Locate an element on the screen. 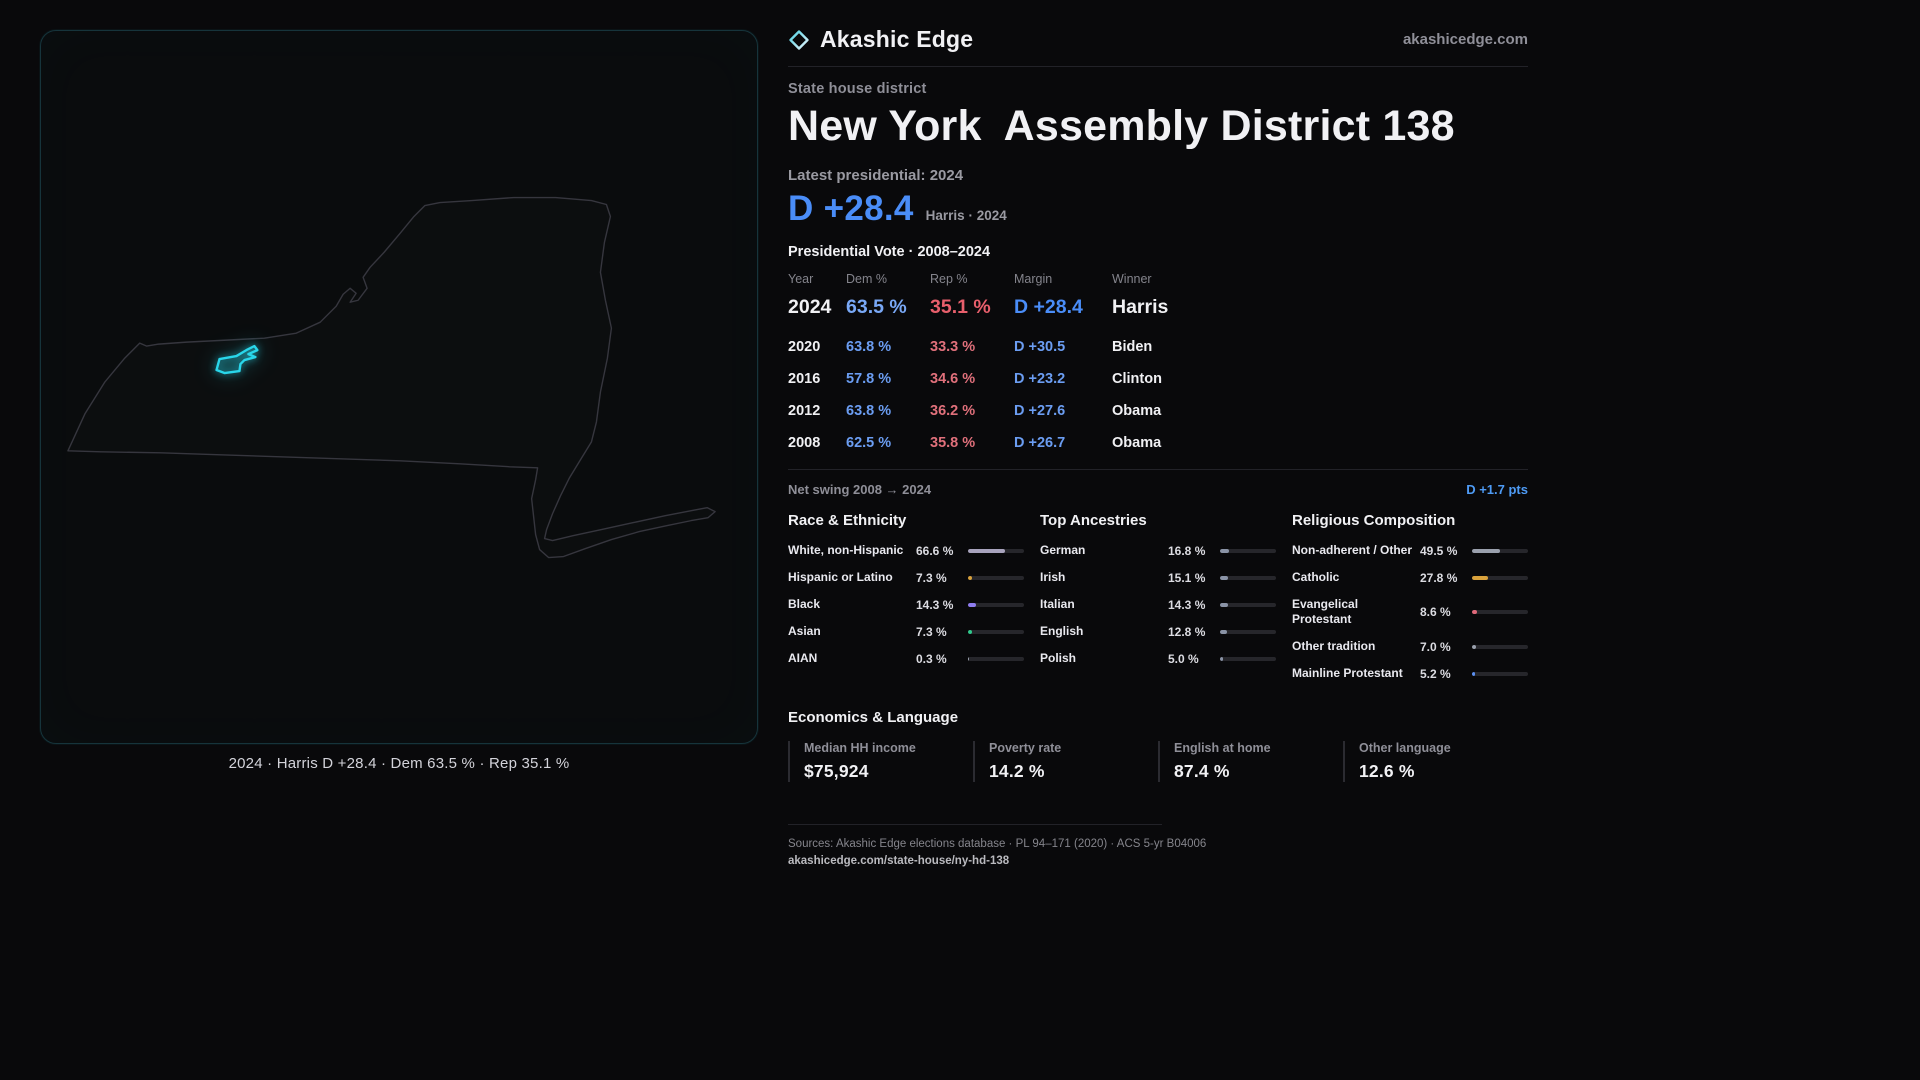  net-swing-row: Net swing 2008 → 2024 D +1.7 pts is located at coordinates (1158, 489).